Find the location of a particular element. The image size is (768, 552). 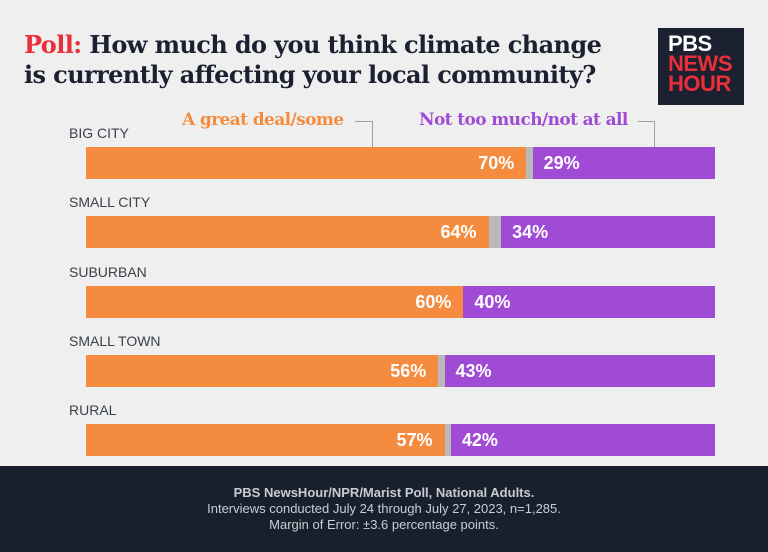

category-label: BIG CITY is located at coordinates (99, 133).